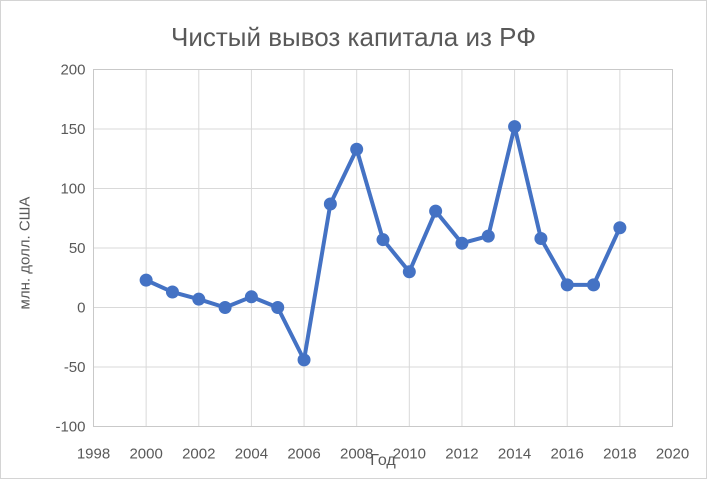 Image resolution: width=707 pixels, height=479 pixels. I want to click on y-tick-label: -50, so click(75, 367).